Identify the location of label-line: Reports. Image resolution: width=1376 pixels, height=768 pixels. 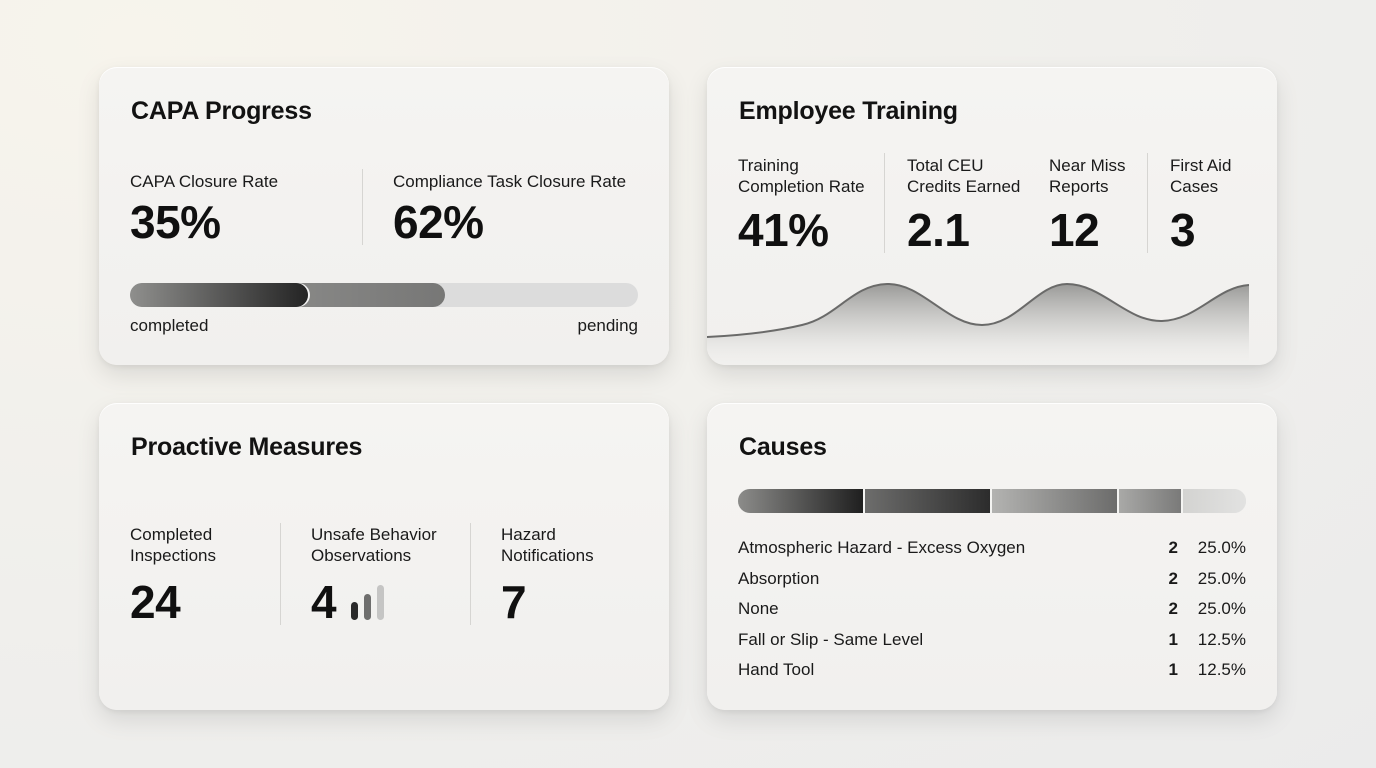
(1079, 186).